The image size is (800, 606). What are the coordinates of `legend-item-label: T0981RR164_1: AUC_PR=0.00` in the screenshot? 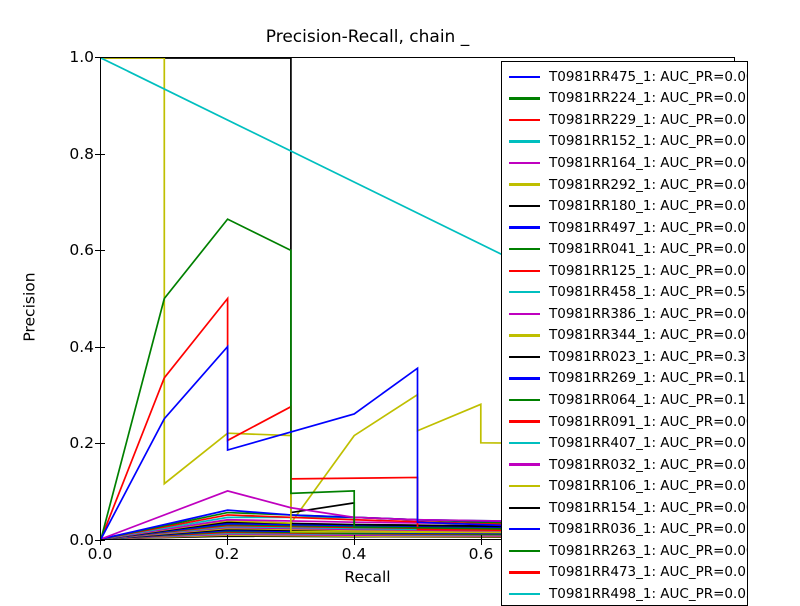 It's located at (648, 162).